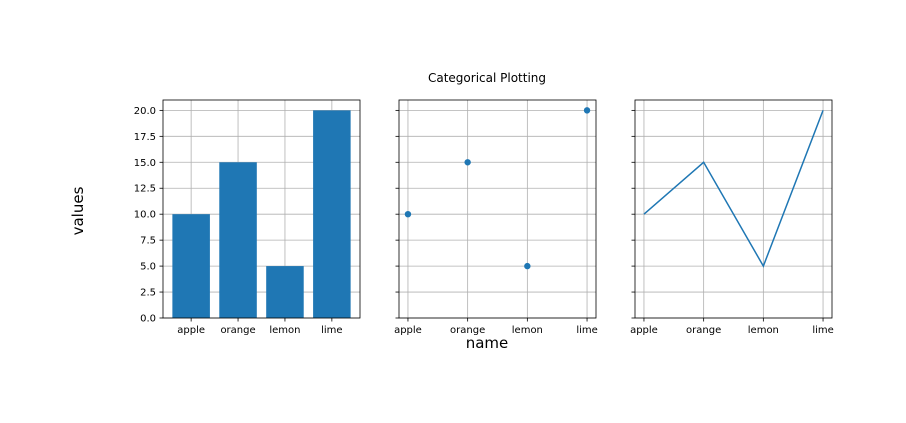 This screenshot has height=423, width=906. I want to click on line-chart-panel: apple orange lemon lime, so click(732, 217).